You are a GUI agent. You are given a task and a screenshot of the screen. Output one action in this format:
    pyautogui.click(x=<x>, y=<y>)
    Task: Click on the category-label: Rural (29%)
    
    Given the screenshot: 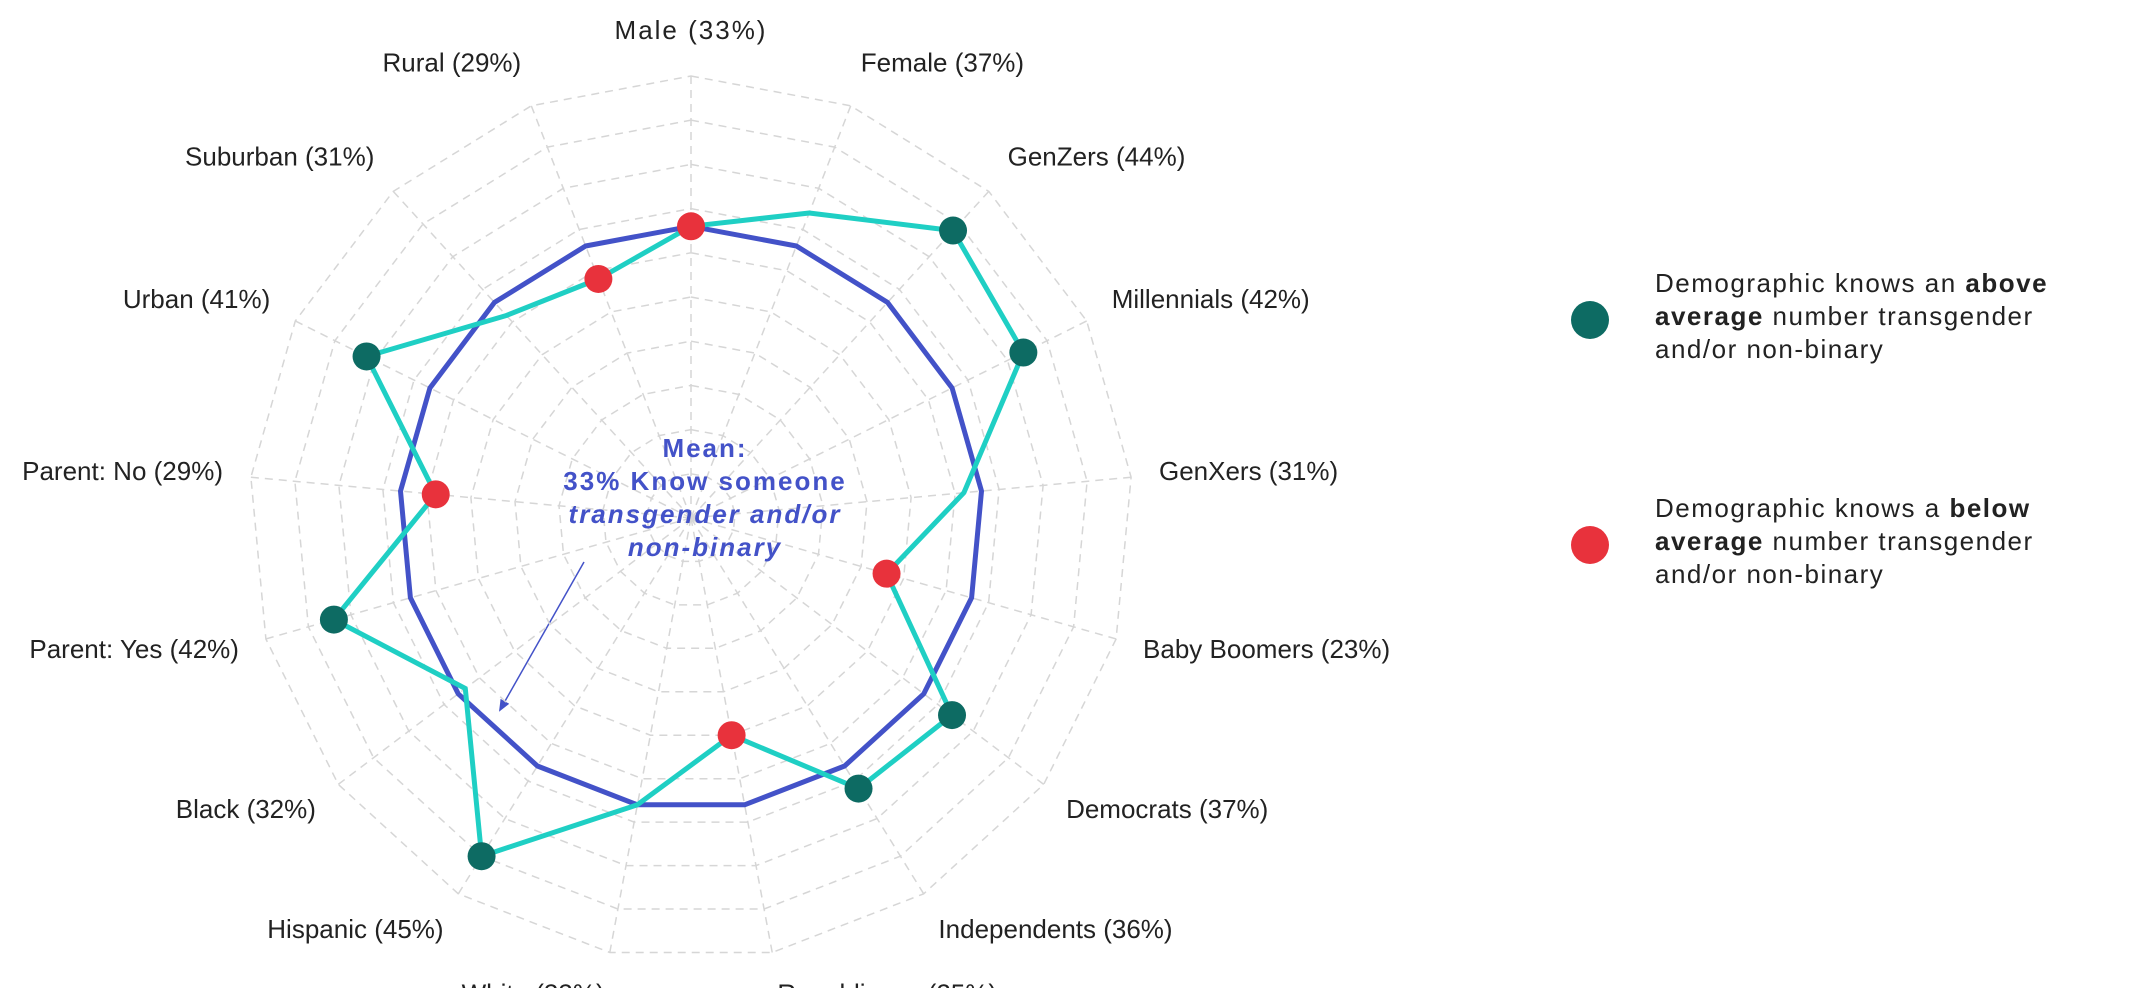 What is the action you would take?
    pyautogui.click(x=451, y=63)
    